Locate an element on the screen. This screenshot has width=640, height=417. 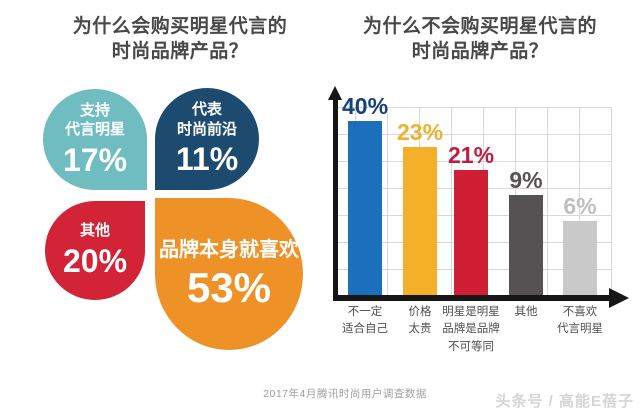
source-caption: 2017年4月腾讯时尚用户调查数据 is located at coordinates (345, 394).